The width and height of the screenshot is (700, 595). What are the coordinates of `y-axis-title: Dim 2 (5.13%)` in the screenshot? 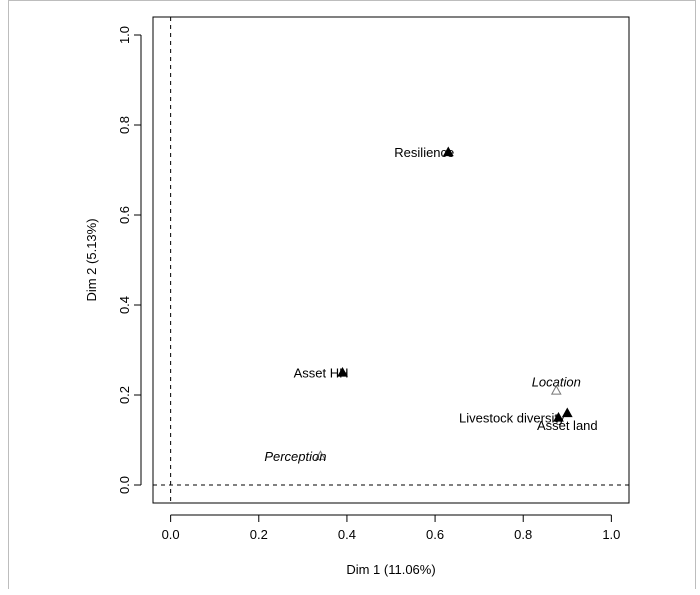 It's located at (91, 259).